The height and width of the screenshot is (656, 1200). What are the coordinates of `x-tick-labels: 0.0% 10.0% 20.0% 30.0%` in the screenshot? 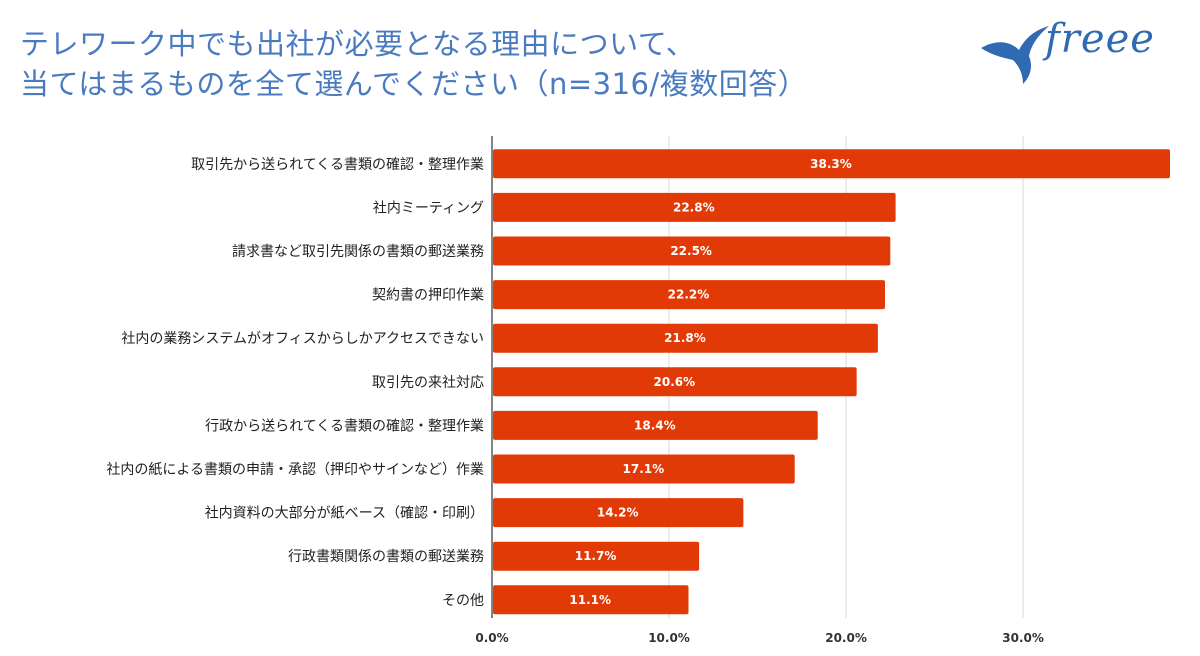 It's located at (759, 638).